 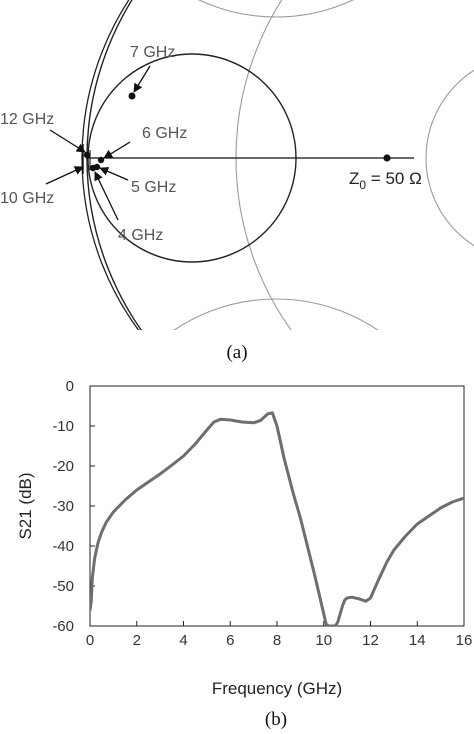 I want to click on annotation-4ghz: 4 GHz, so click(x=140, y=235).